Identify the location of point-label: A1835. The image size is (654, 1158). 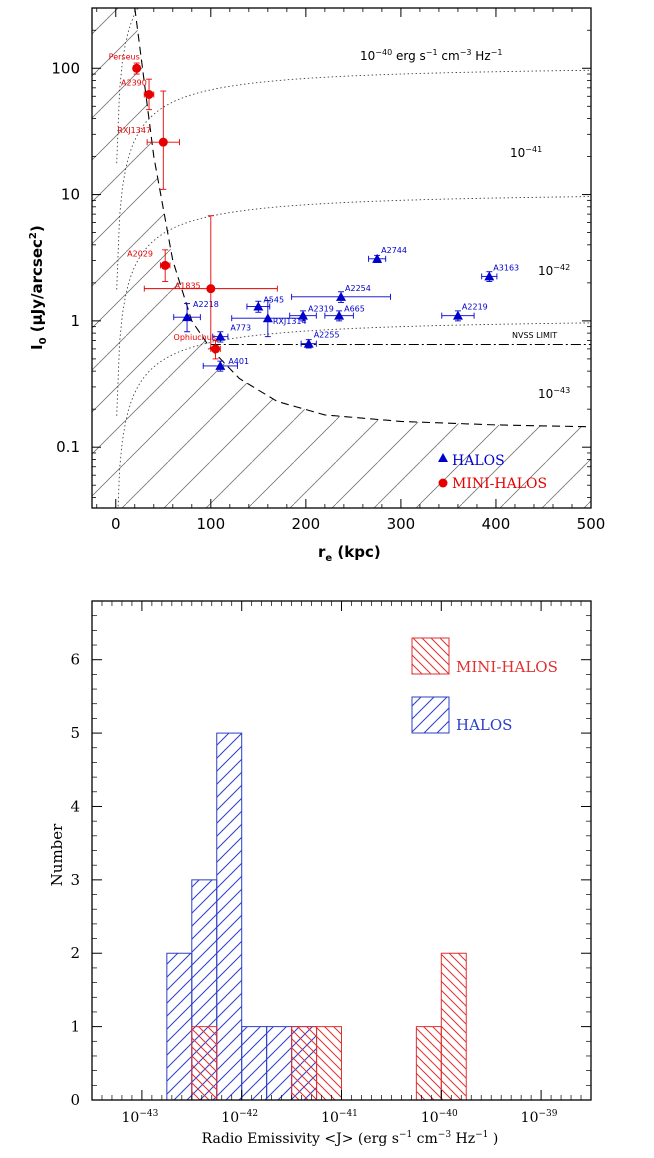
(188, 286).